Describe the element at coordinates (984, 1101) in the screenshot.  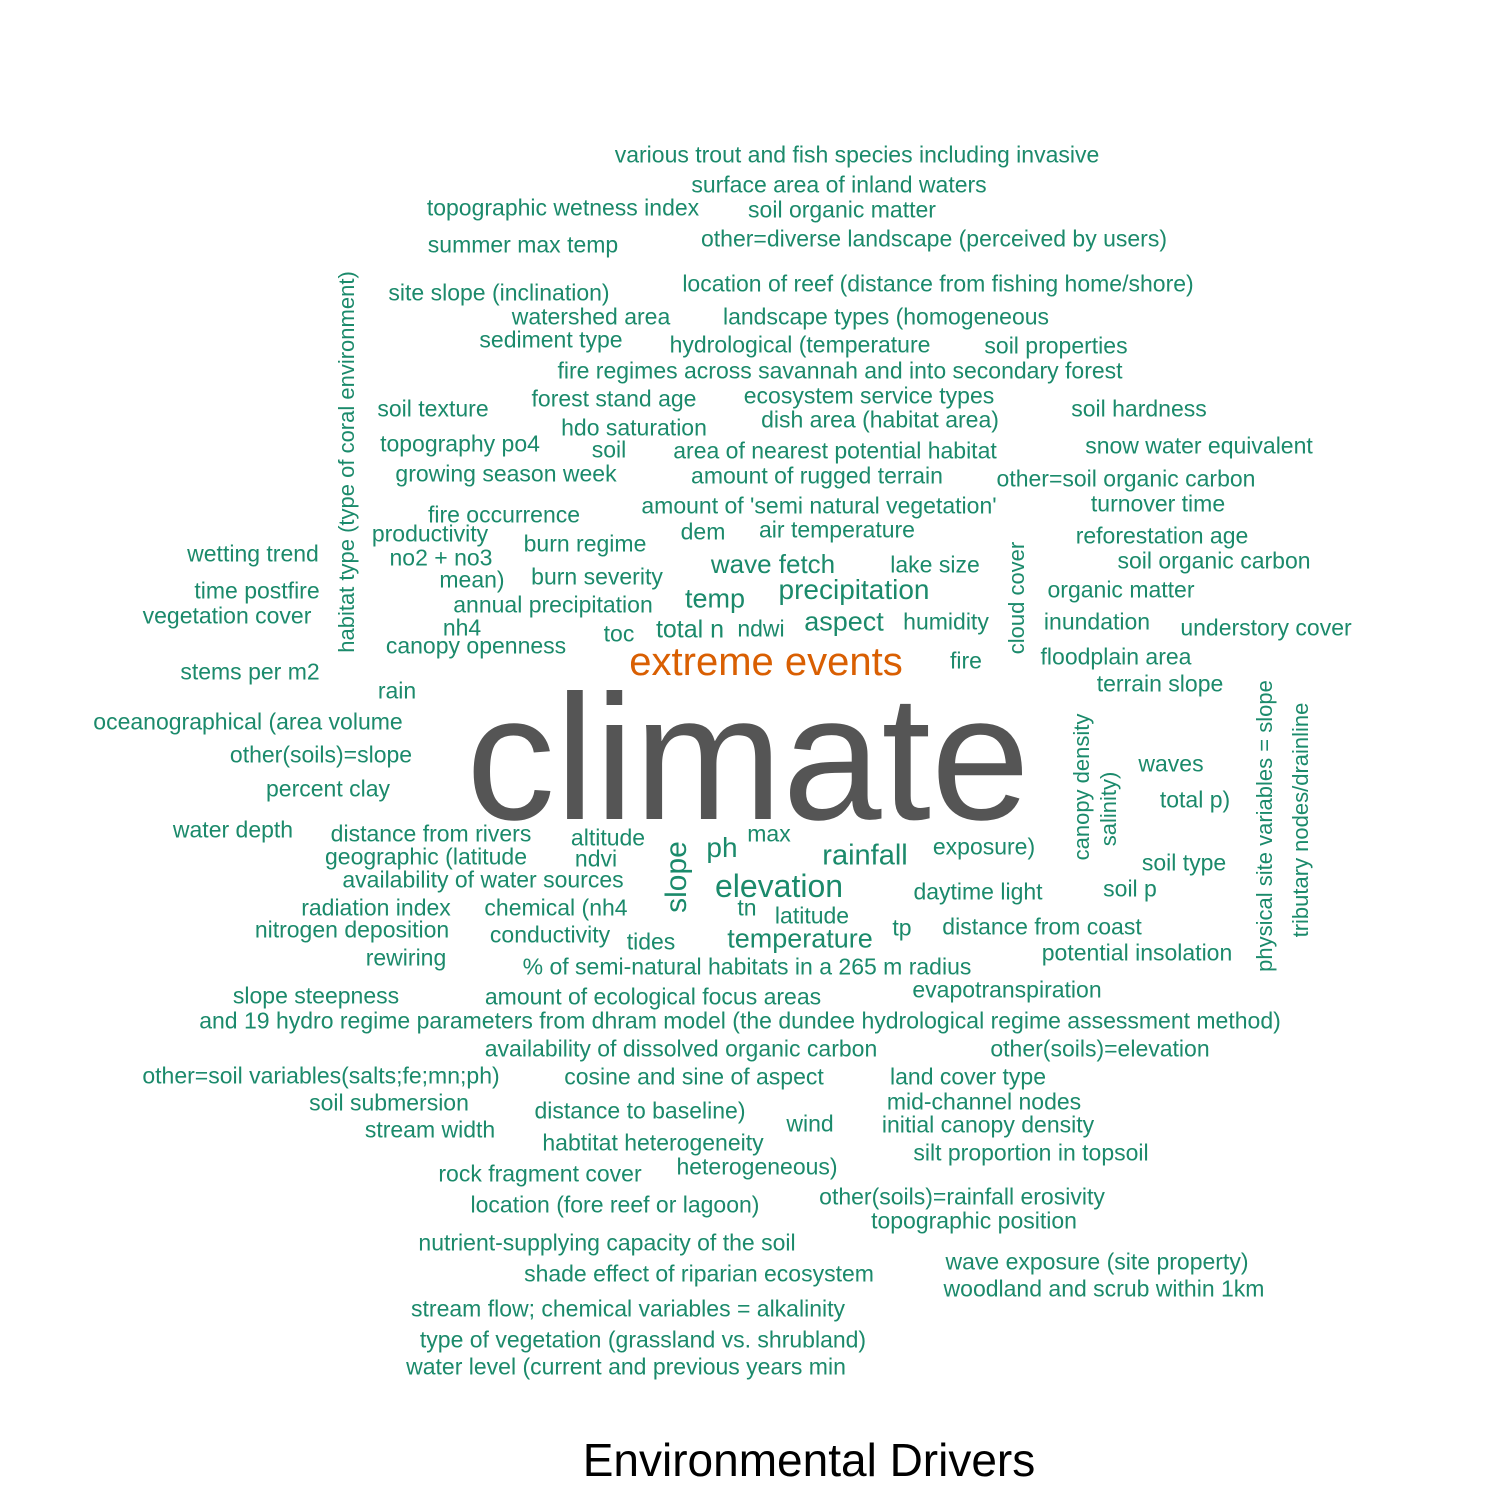
I see `word-113: mid-channel nodes` at that location.